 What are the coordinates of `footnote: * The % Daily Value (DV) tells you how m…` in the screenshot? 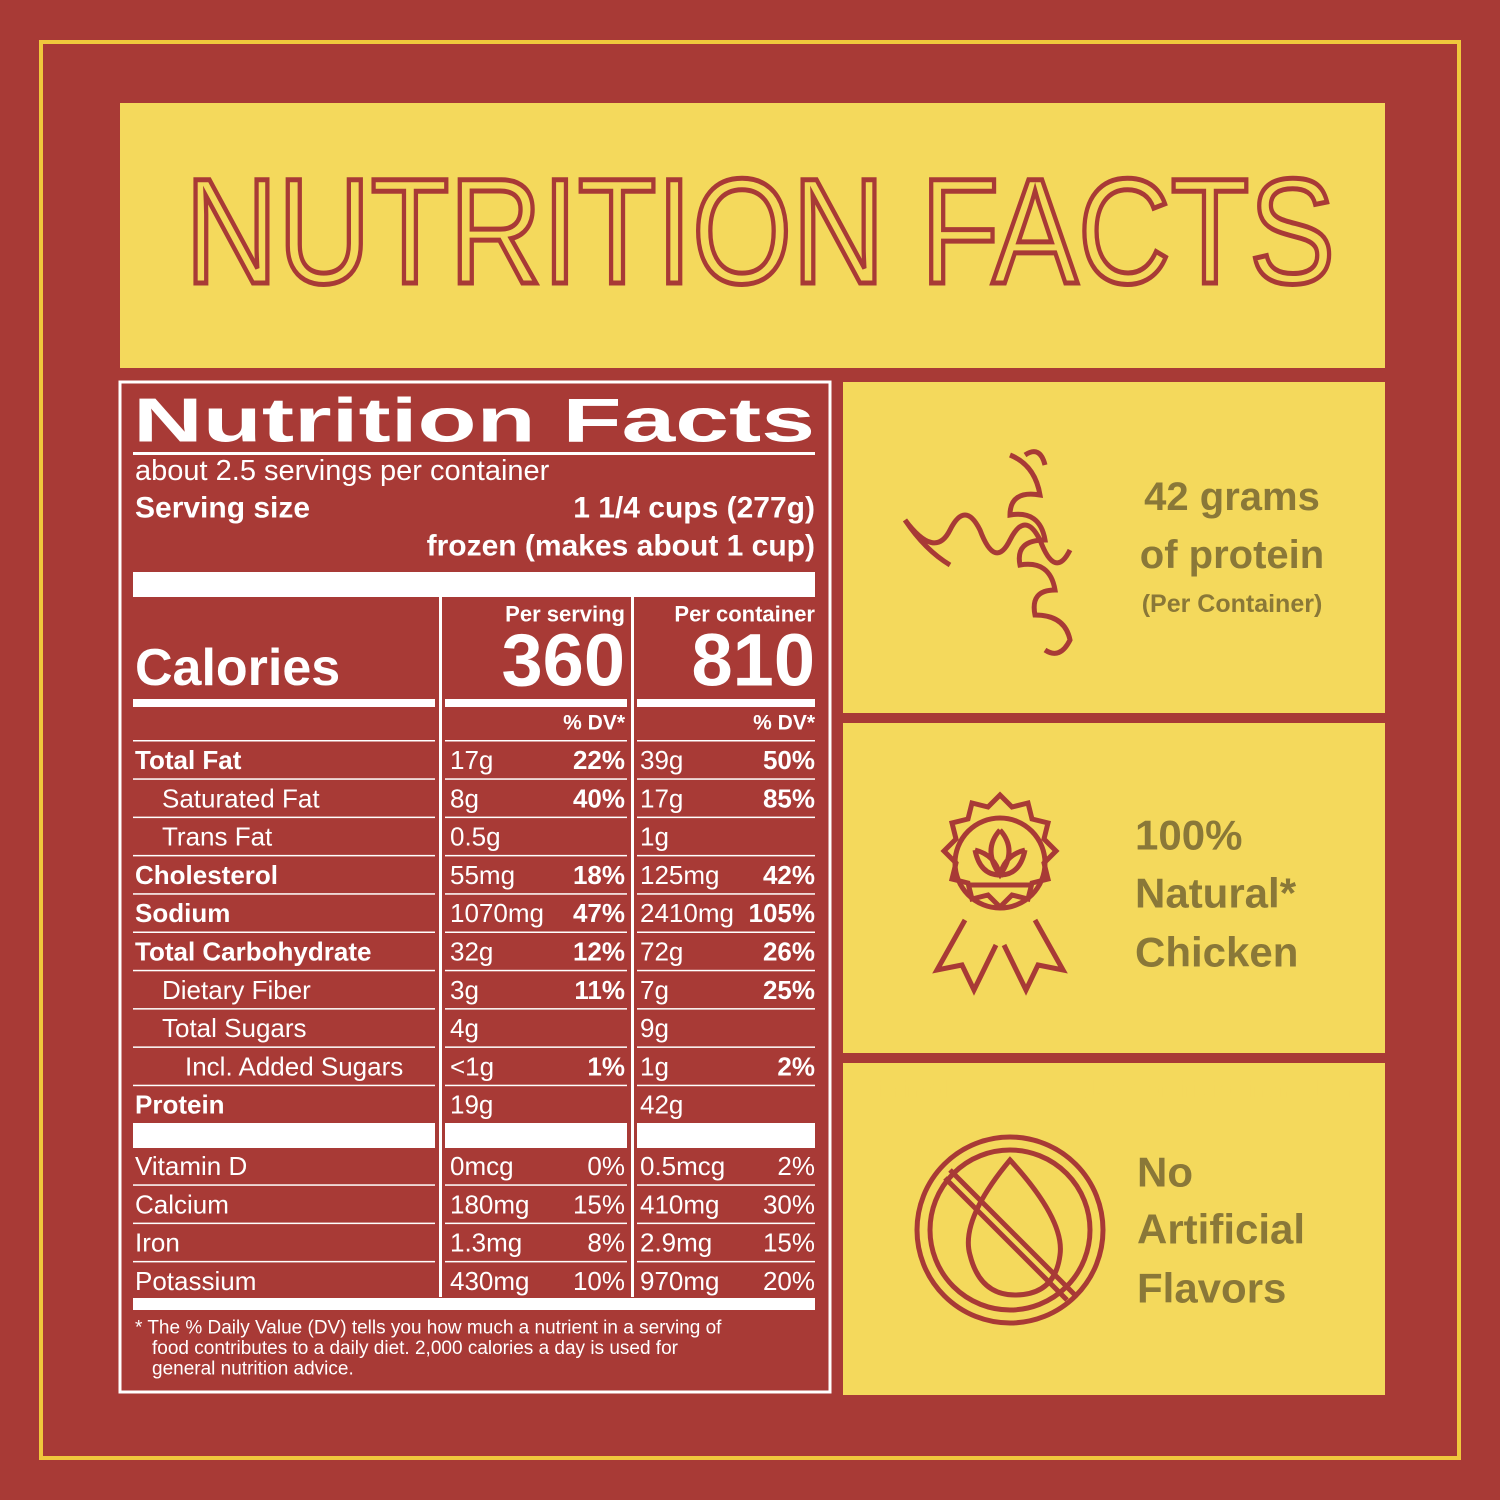 It's located at (428, 1328).